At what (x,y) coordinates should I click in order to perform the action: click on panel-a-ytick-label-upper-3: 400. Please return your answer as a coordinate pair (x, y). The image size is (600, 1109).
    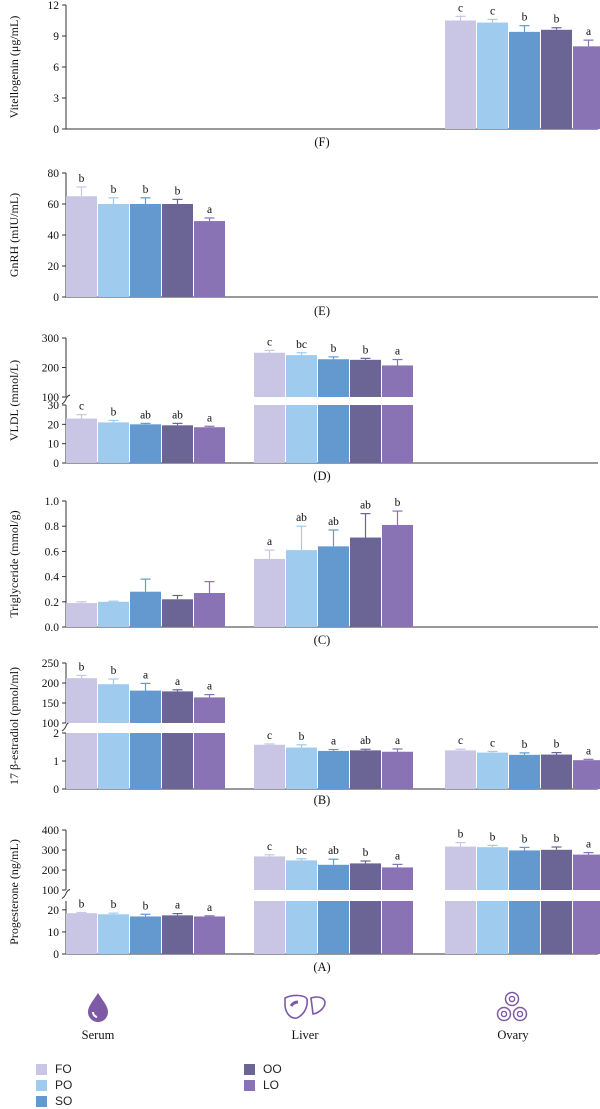
    Looking at the image, I should click on (51, 831).